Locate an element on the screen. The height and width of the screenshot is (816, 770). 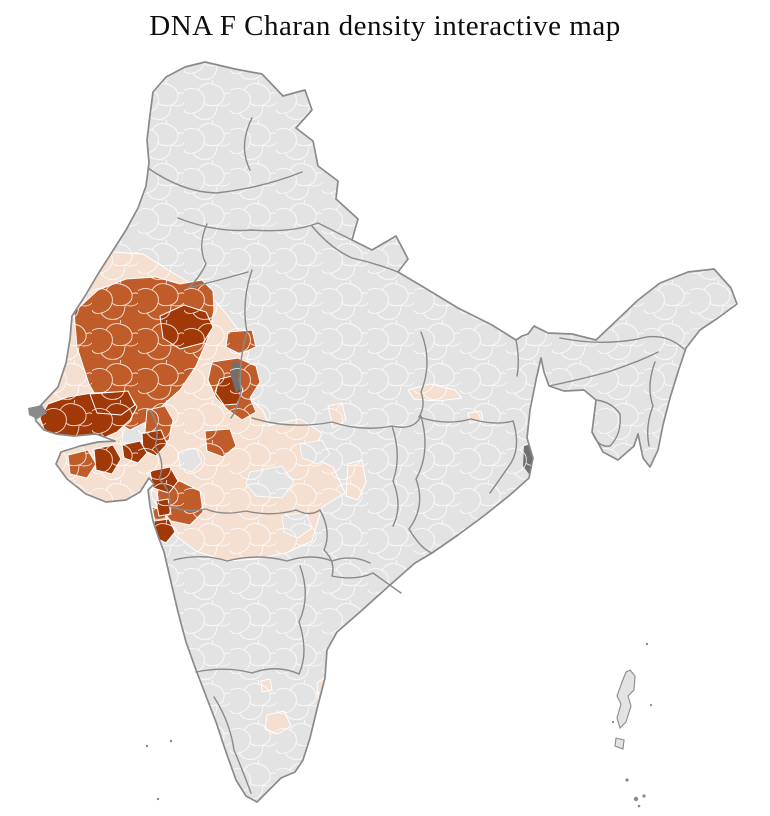
islands is located at coordinates (399, 725).